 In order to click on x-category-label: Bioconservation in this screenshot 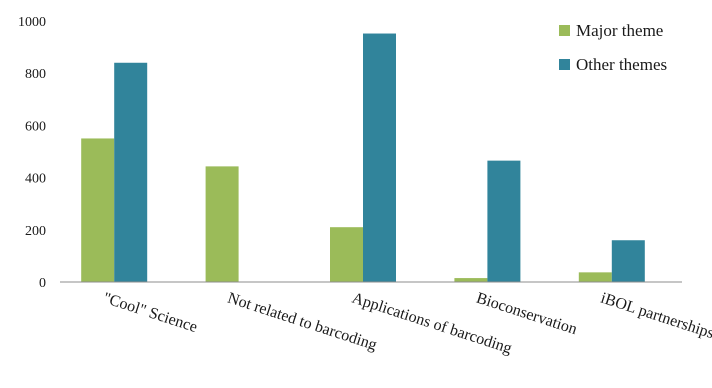, I will do `click(526, 314)`.